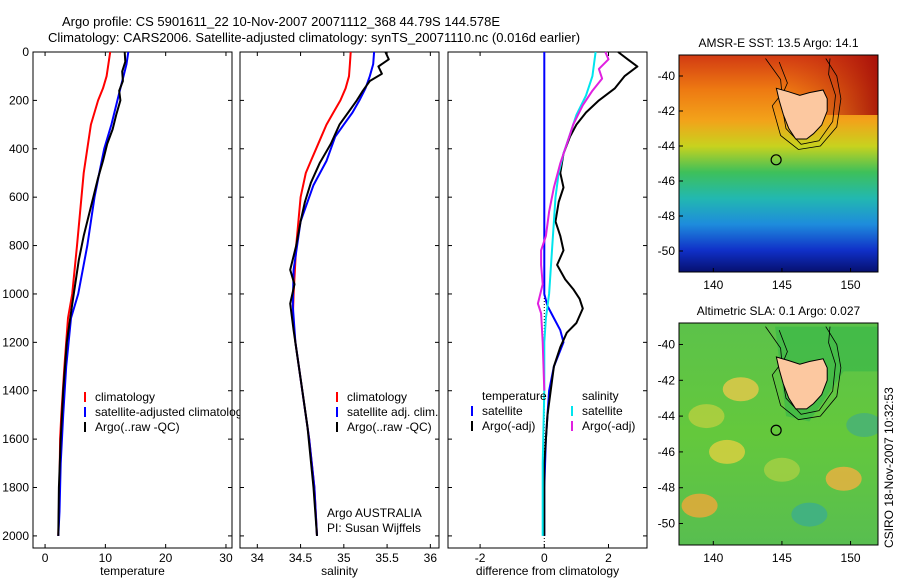 Image resolution: width=900 pixels, height=580 pixels. Describe the element at coordinates (15, 536) in the screenshot. I see `y-tick-label: 2000` at that location.